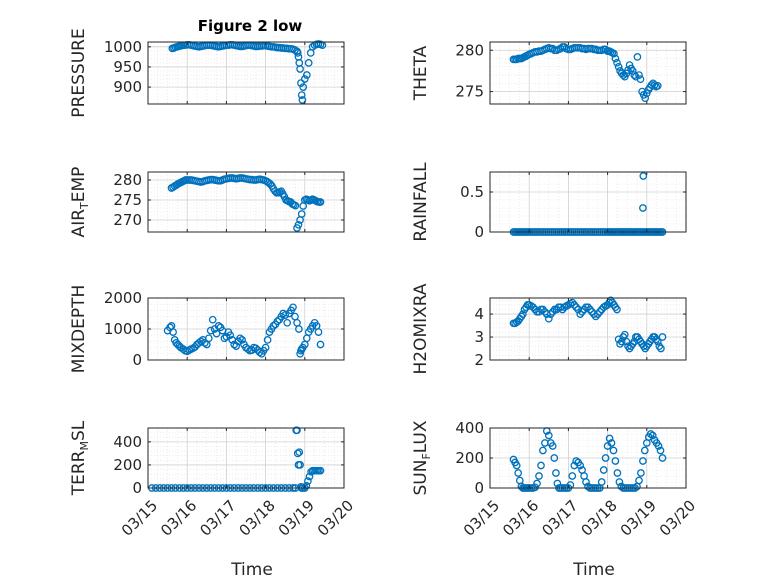 This screenshot has height=583, width=778. Describe the element at coordinates (479, 360) in the screenshot. I see `y-tick-label: 2` at that location.